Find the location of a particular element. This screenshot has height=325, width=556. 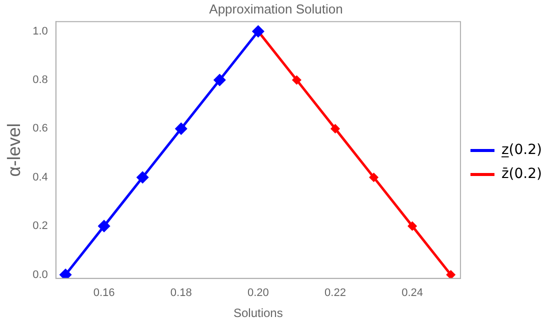

y-tick-label: 0.4 is located at coordinates (40, 177).